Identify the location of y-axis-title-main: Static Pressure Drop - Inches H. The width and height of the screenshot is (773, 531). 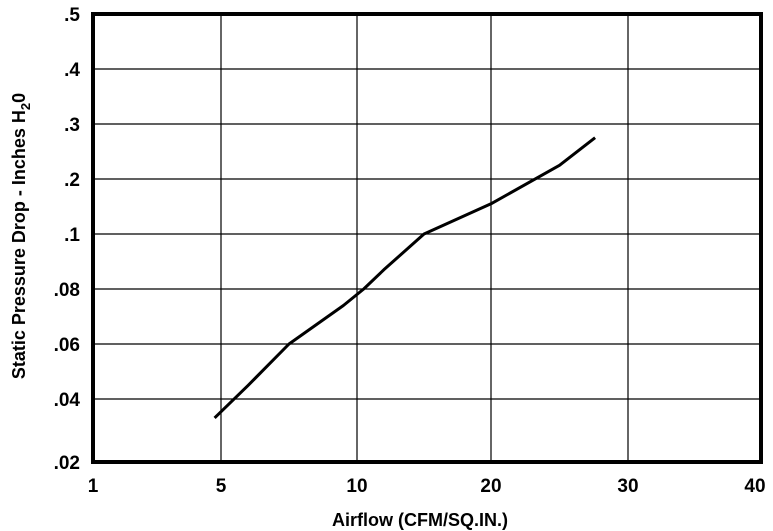
(19, 244).